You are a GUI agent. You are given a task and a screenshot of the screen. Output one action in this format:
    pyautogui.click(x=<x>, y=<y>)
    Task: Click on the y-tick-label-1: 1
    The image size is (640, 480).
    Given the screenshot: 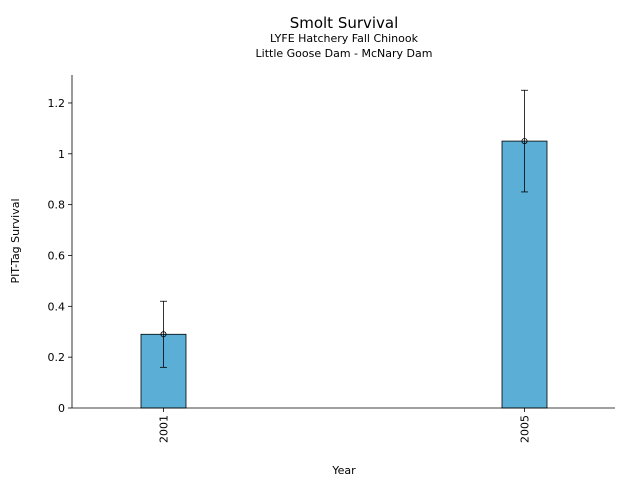 What is the action you would take?
    pyautogui.click(x=61, y=154)
    